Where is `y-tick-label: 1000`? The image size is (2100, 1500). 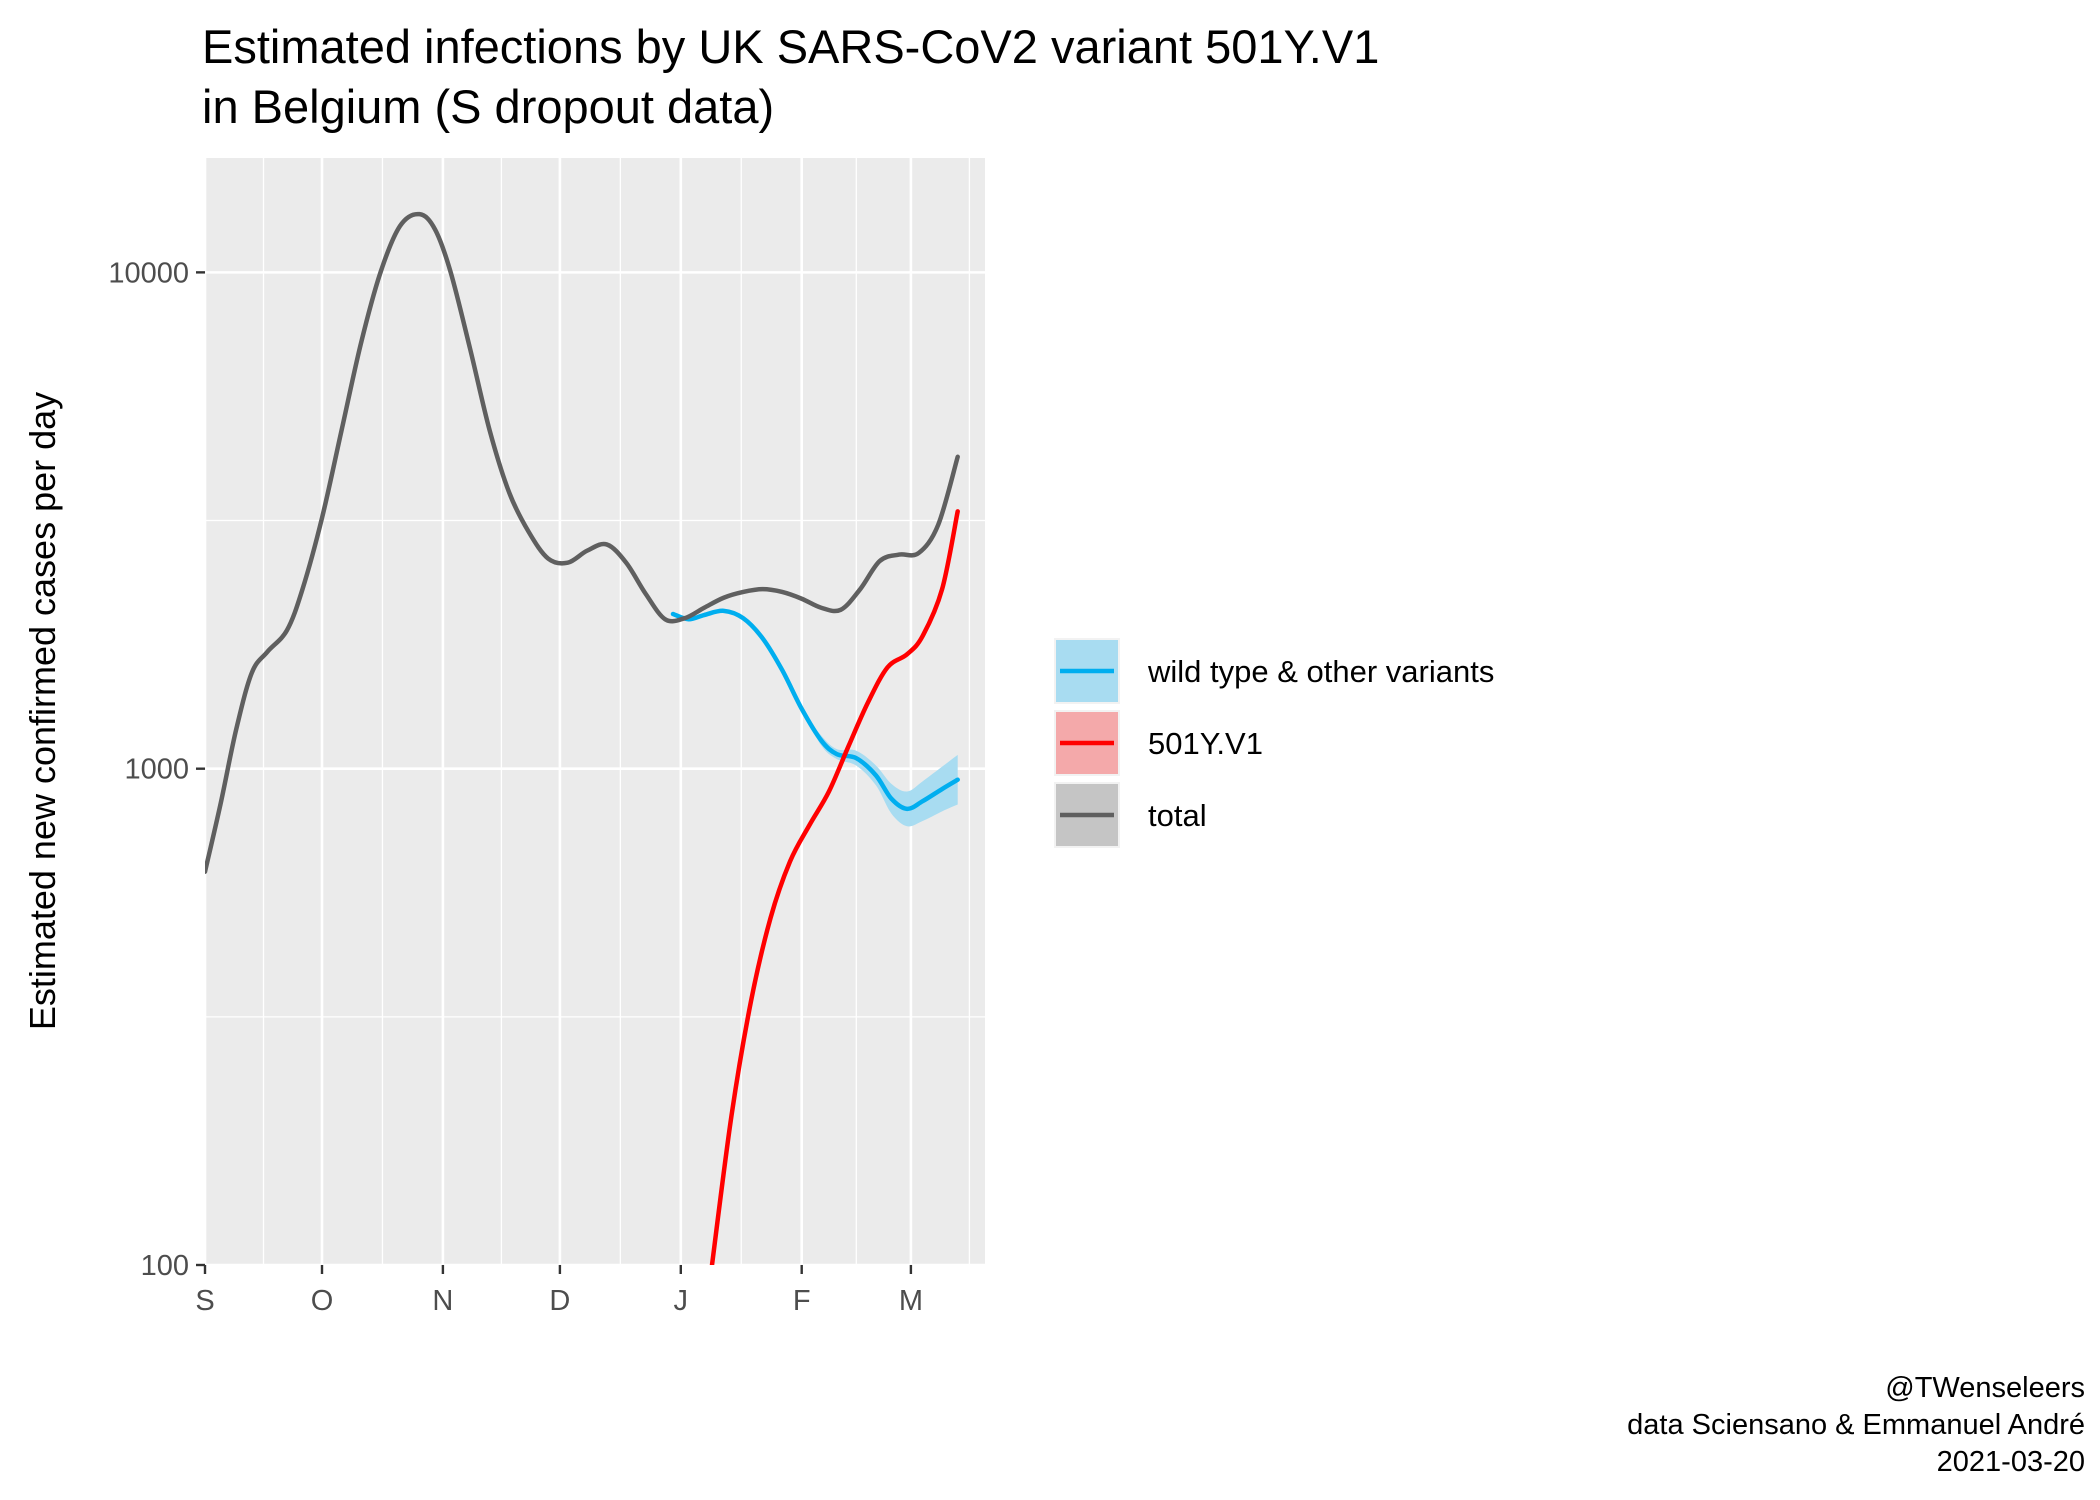
y-tick-label: 1000 is located at coordinates (156, 770).